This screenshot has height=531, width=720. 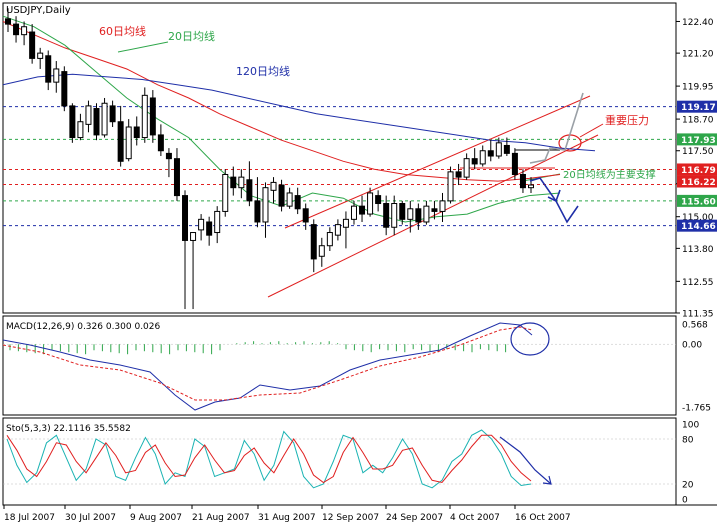 What do you see at coordinates (690, 426) in the screenshot?
I see `sto-y-tick-label: 100` at bounding box center [690, 426].